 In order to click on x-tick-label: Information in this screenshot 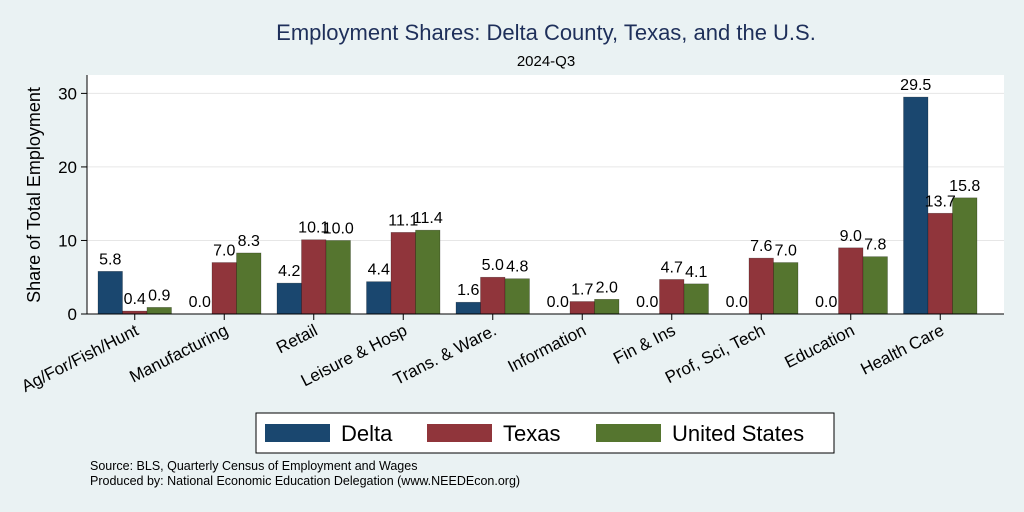, I will do `click(547, 349)`.